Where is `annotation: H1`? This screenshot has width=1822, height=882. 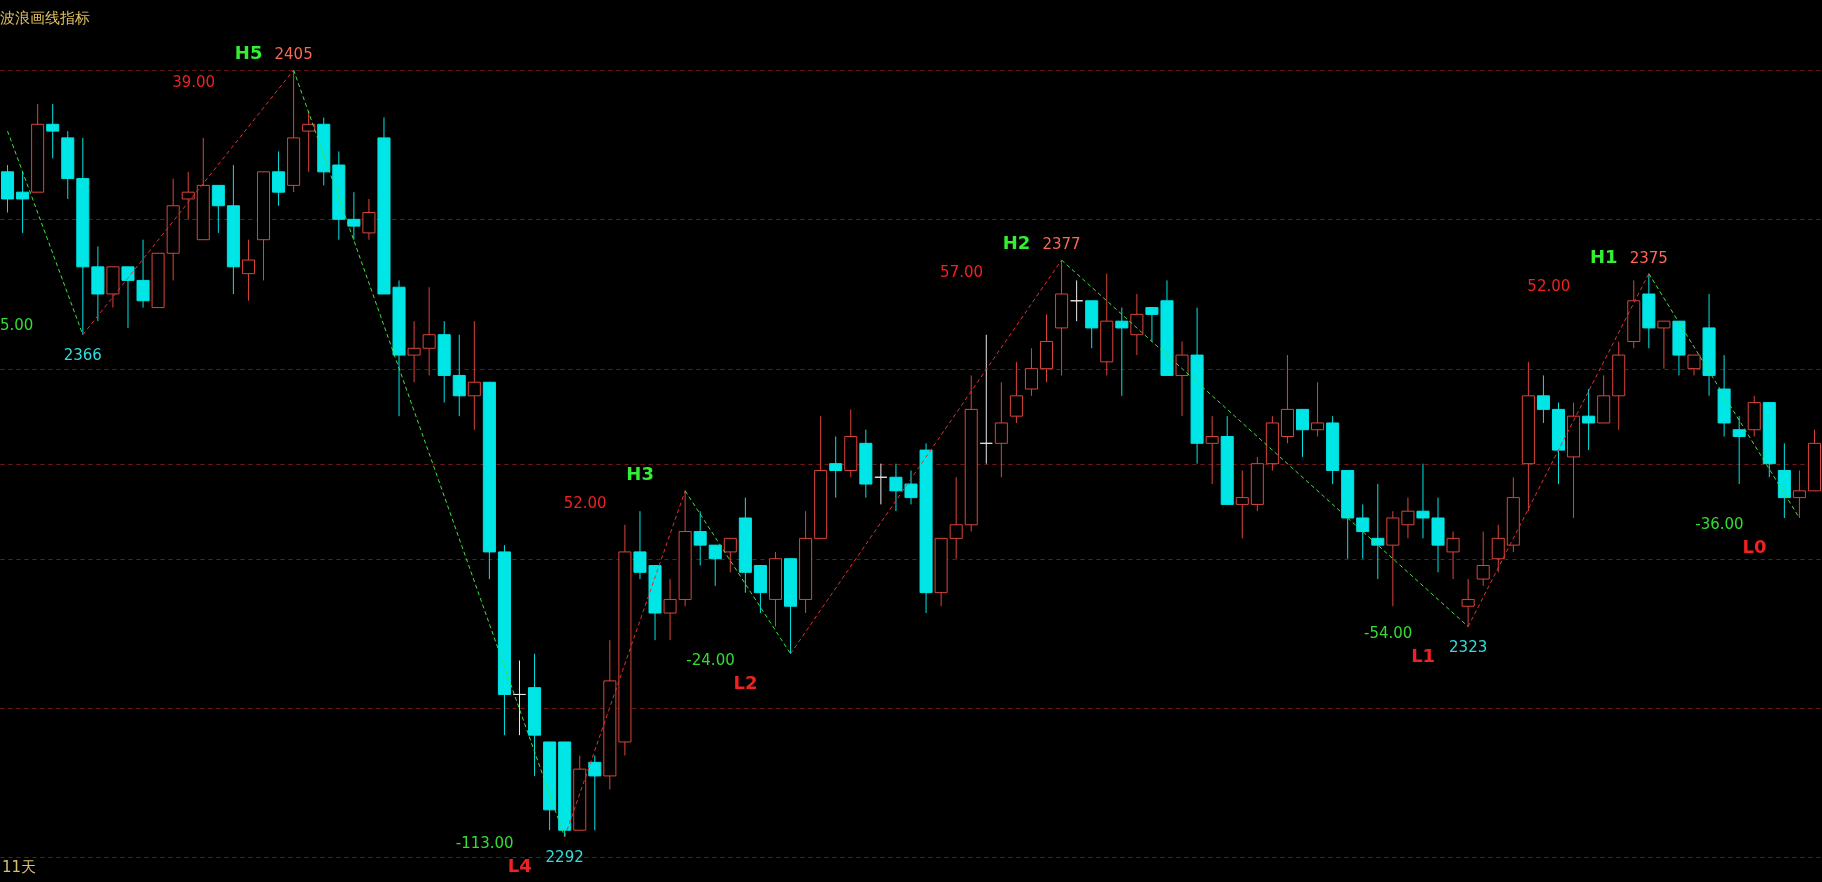 annotation: H1 is located at coordinates (1604, 256).